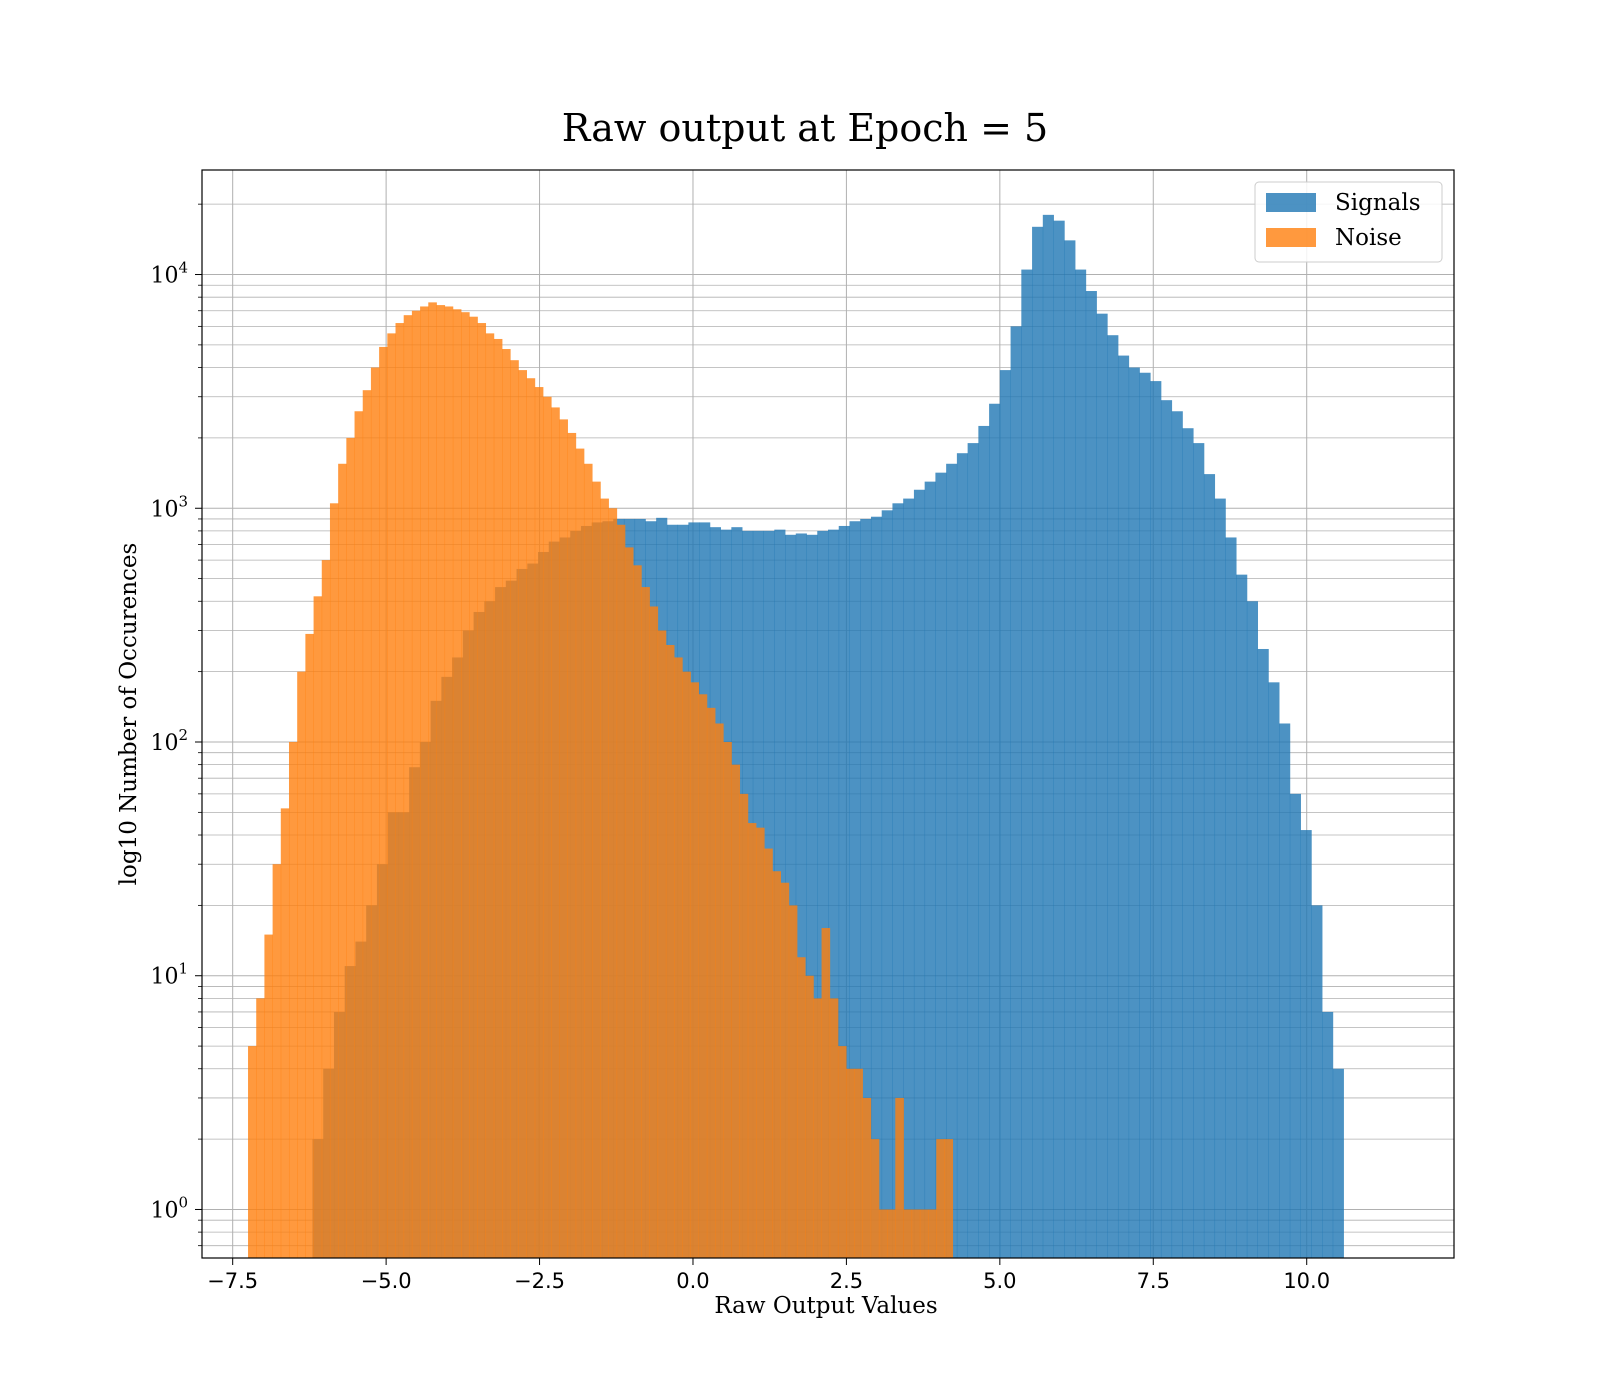 This screenshot has height=1400, width=1600. What do you see at coordinates (1291, 237) in the screenshot?
I see `legend-swatch-noise` at bounding box center [1291, 237].